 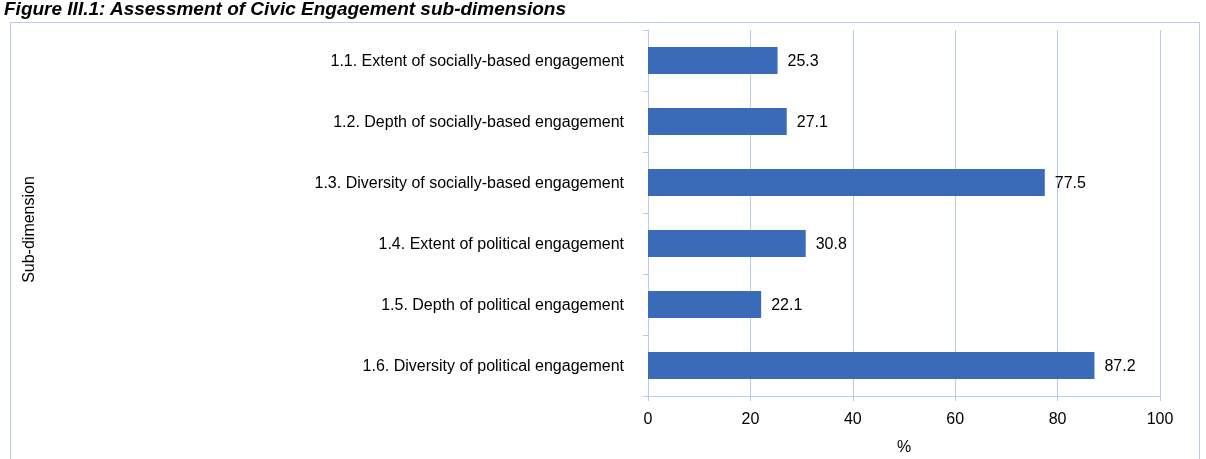 What do you see at coordinates (1057, 418) in the screenshot?
I see `x-tick-label: 80` at bounding box center [1057, 418].